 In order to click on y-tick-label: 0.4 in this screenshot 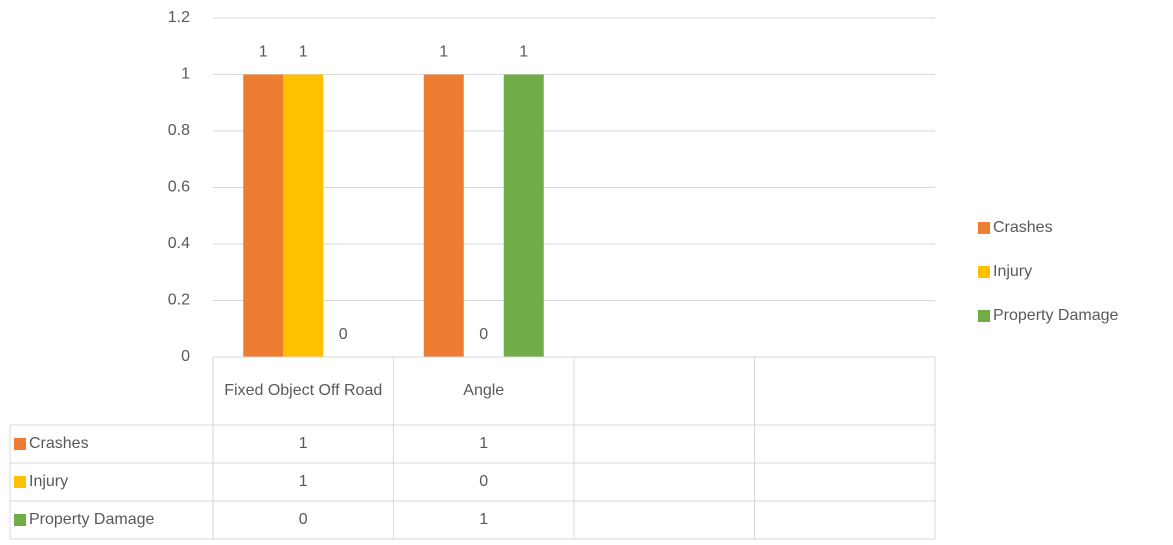, I will do `click(179, 243)`.